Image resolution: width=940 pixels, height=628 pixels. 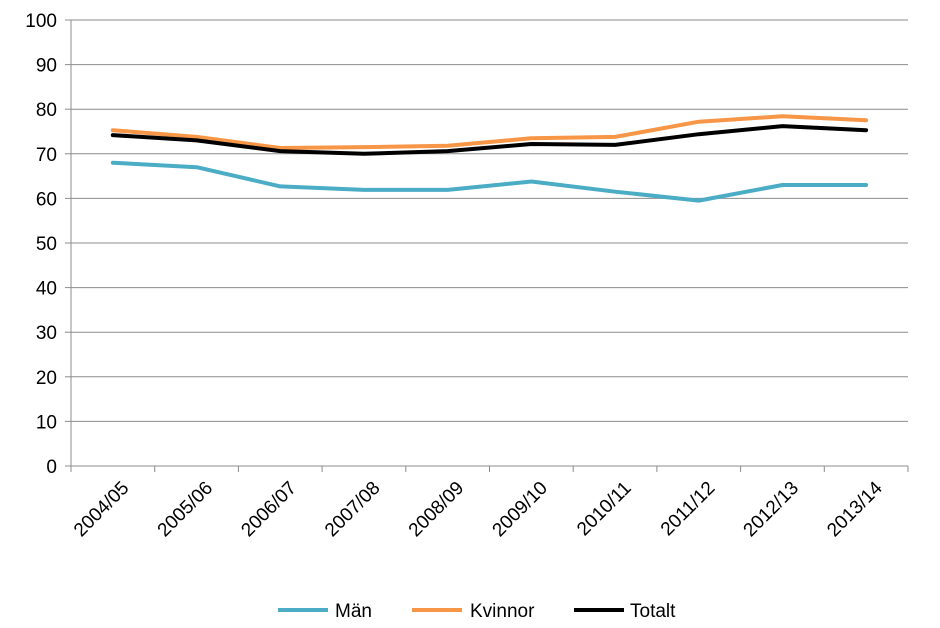 I want to click on y-axis-ticks: 0 10 20 30 40 50 60 70 80 90 100, so click(x=41, y=244).